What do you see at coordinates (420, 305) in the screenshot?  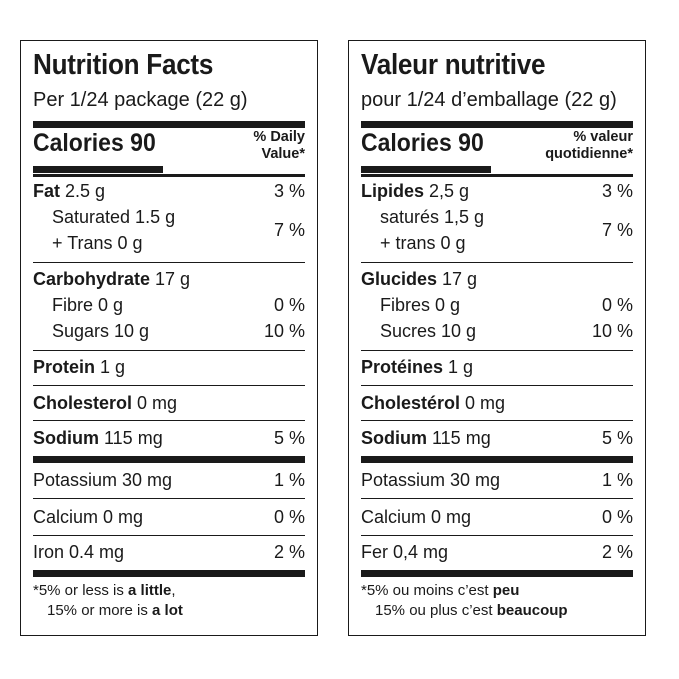 I see `nutrient-text: Fibres 0 g` at bounding box center [420, 305].